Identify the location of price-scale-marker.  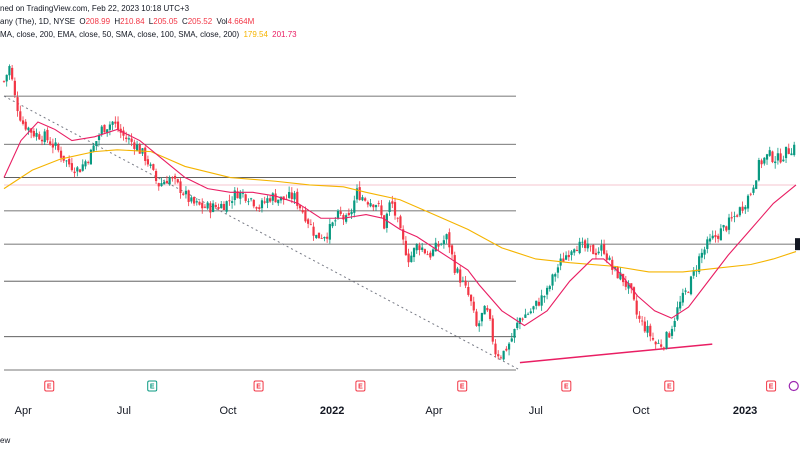
(797, 244).